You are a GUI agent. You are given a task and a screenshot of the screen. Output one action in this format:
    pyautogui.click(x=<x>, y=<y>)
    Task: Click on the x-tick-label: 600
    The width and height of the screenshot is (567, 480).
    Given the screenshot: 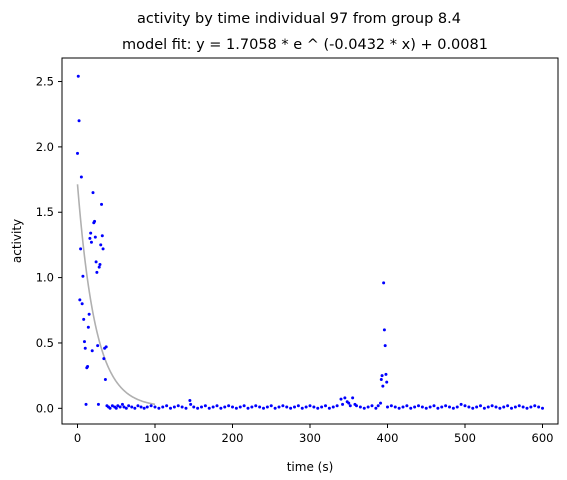 What is the action you would take?
    pyautogui.click(x=543, y=438)
    